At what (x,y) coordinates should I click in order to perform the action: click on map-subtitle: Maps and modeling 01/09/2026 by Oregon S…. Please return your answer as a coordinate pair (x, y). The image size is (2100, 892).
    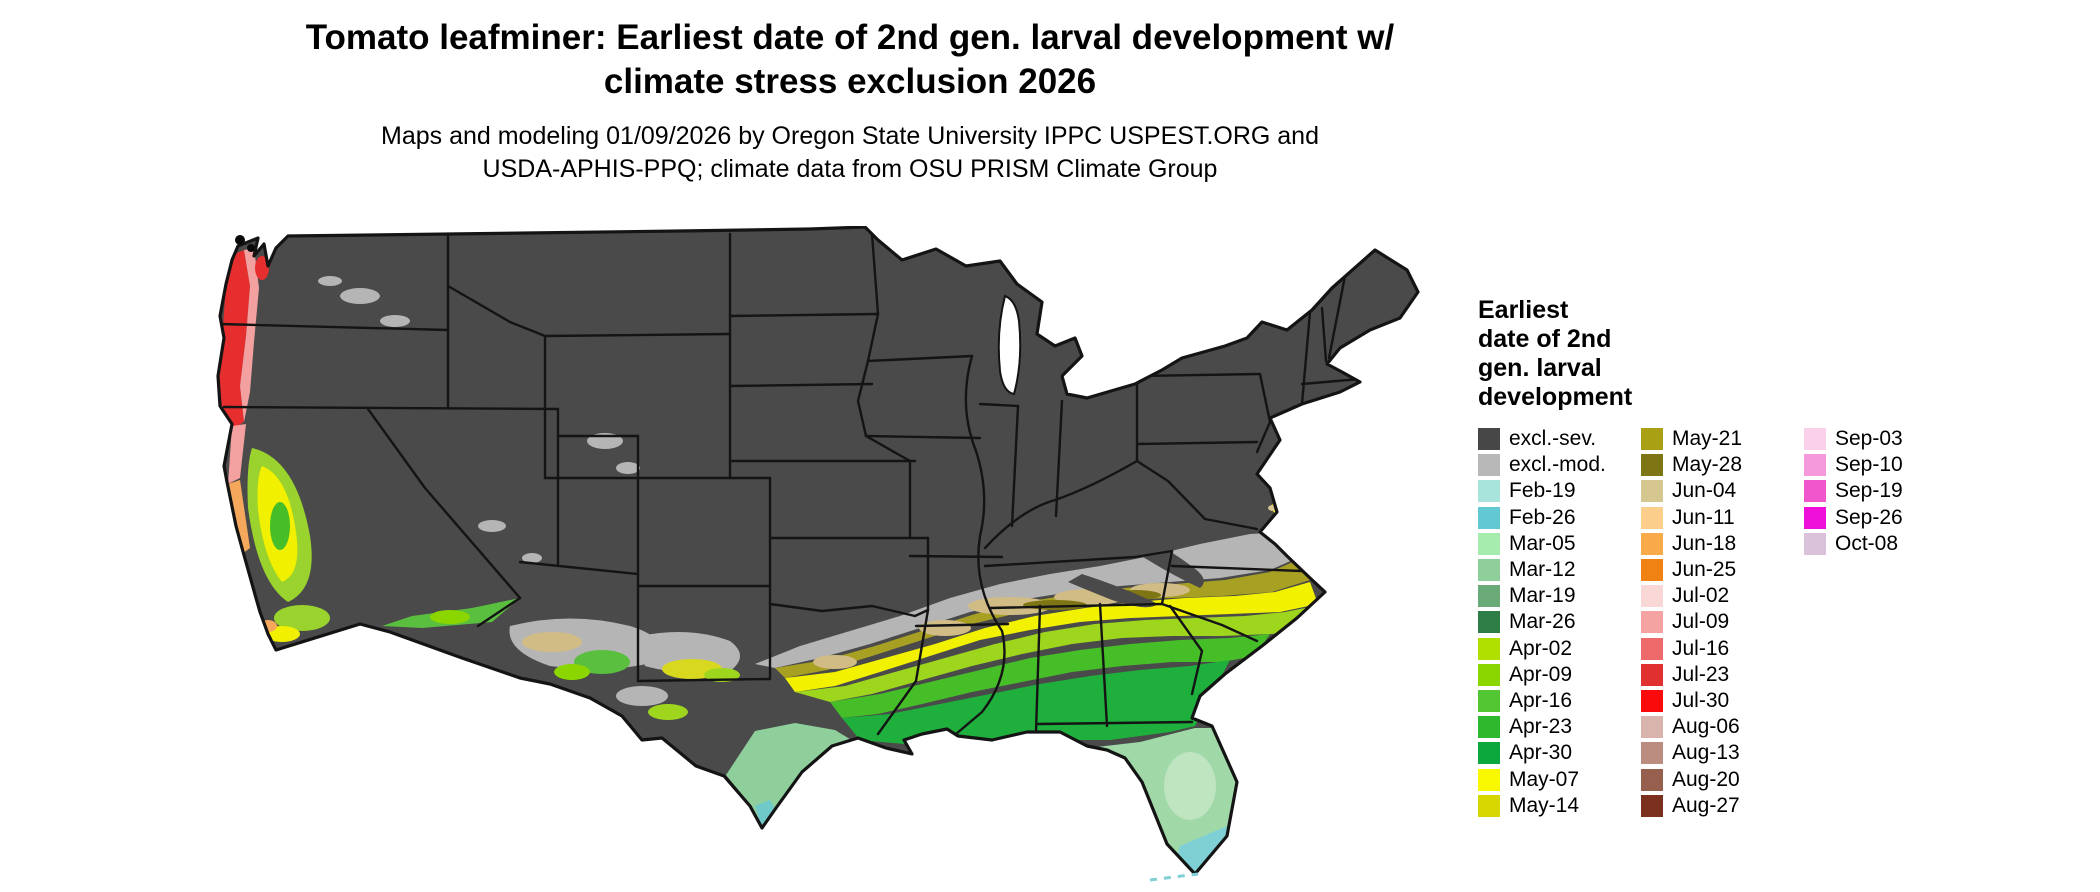
    Looking at the image, I should click on (850, 154).